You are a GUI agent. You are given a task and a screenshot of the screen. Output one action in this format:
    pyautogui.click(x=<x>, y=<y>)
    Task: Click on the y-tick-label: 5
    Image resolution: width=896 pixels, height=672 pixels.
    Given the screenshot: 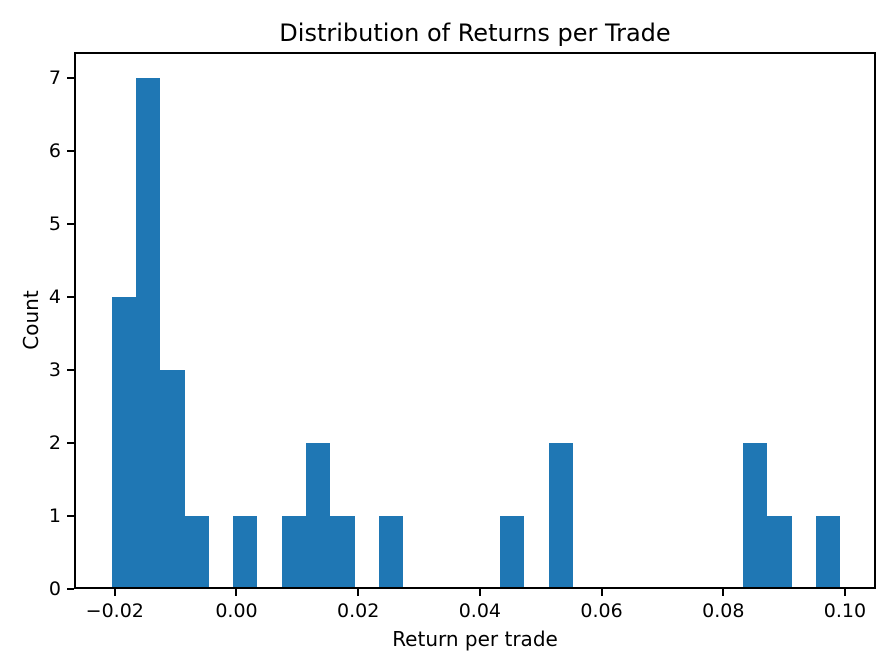 What is the action you would take?
    pyautogui.click(x=54, y=223)
    